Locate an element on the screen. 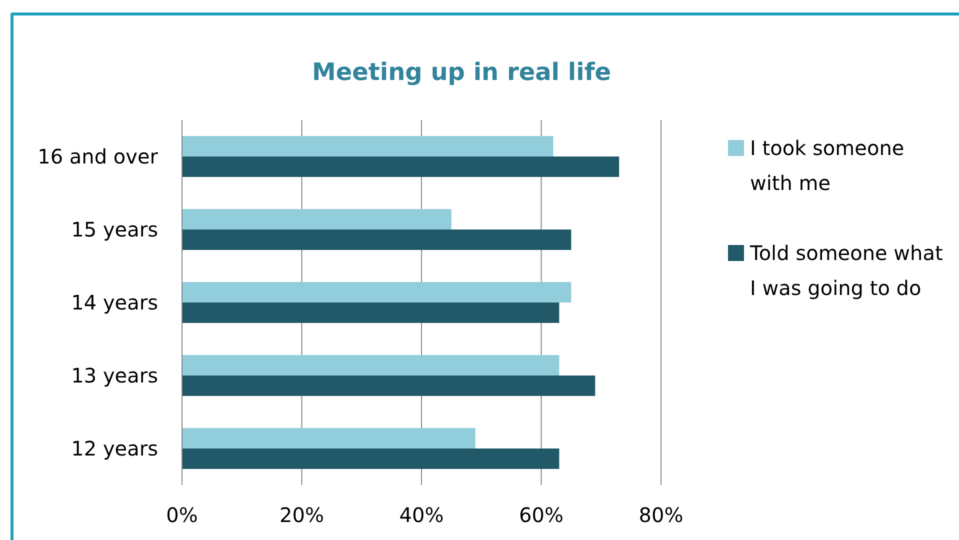  y-tick-label: 13 years is located at coordinates (114, 376).